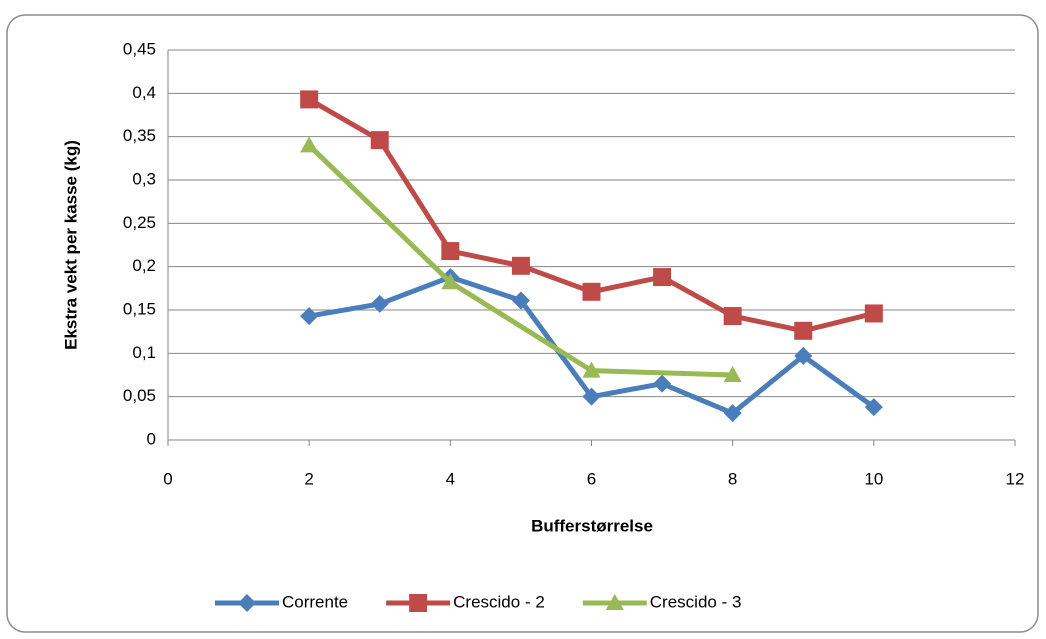 The width and height of the screenshot is (1046, 639). Describe the element at coordinates (144, 265) in the screenshot. I see `y-tick-label: 0,2` at that location.